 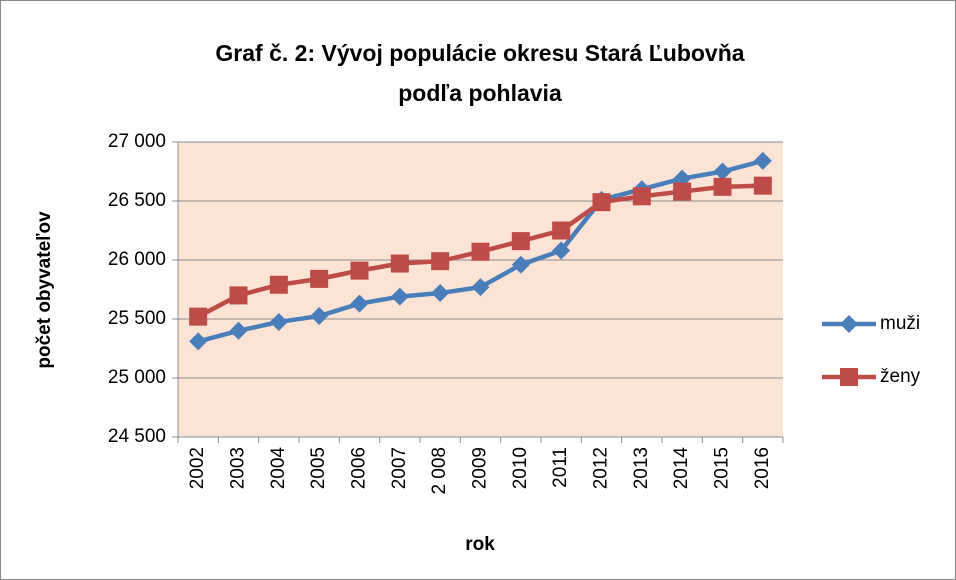 What do you see at coordinates (722, 468) in the screenshot?
I see `x-tick-label: 2015` at bounding box center [722, 468].